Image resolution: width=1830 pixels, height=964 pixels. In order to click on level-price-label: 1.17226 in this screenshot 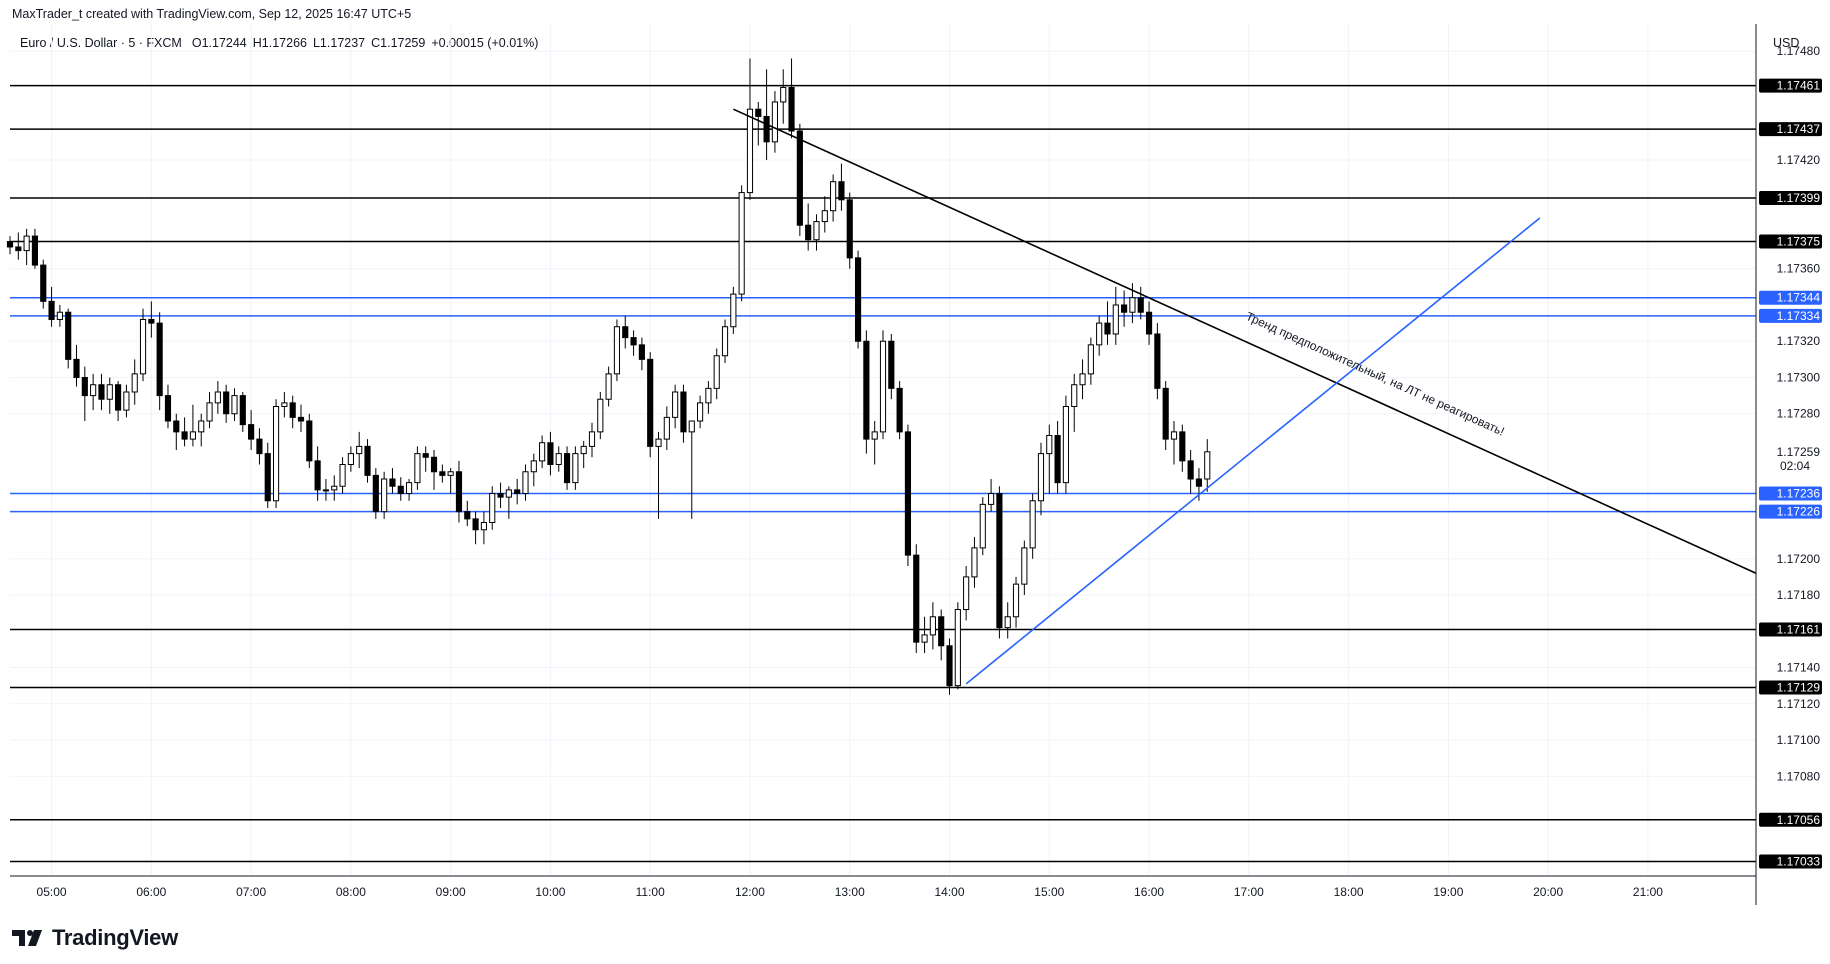, I will do `click(1799, 512)`.